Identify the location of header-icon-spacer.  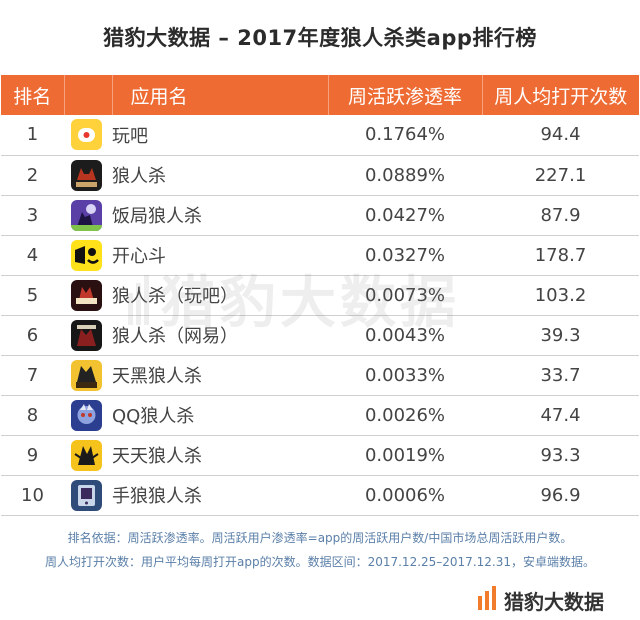
(88, 95).